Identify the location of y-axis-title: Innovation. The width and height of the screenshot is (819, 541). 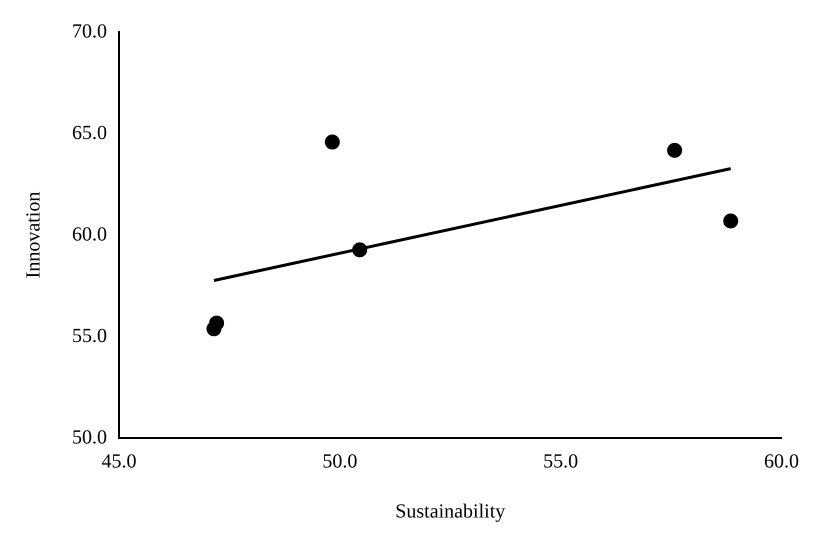
(33, 235).